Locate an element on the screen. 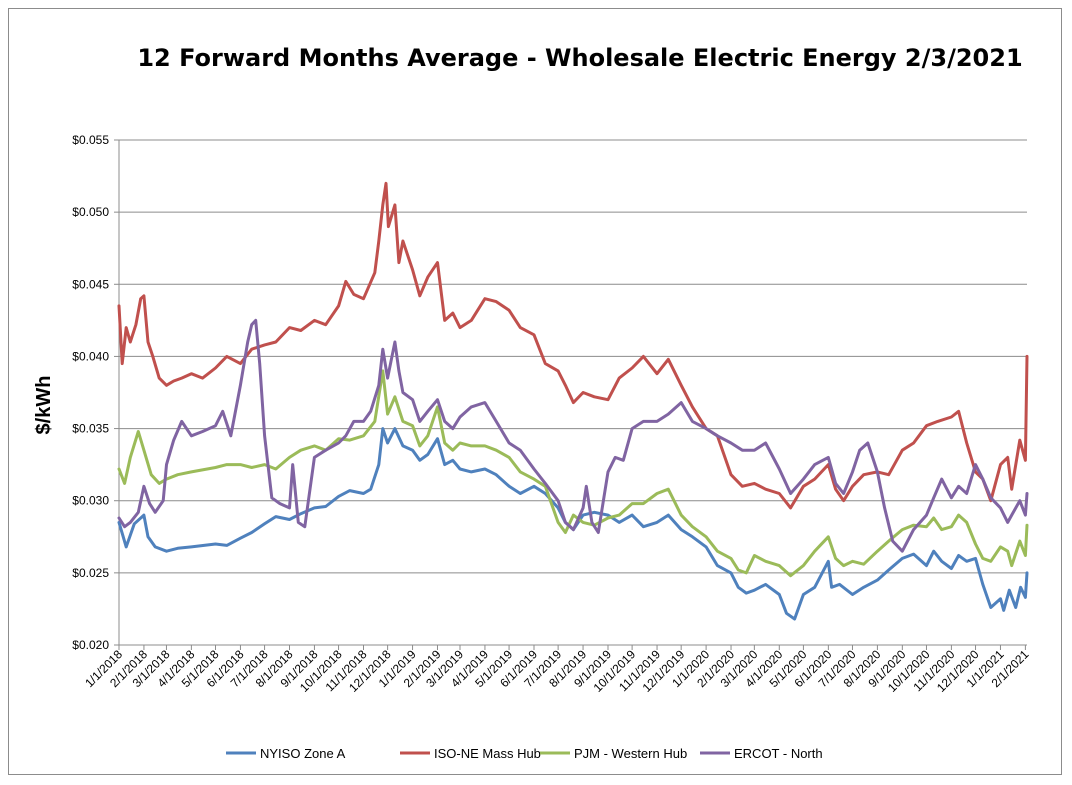  y-tick-label: $0.055 is located at coordinates (90, 140).